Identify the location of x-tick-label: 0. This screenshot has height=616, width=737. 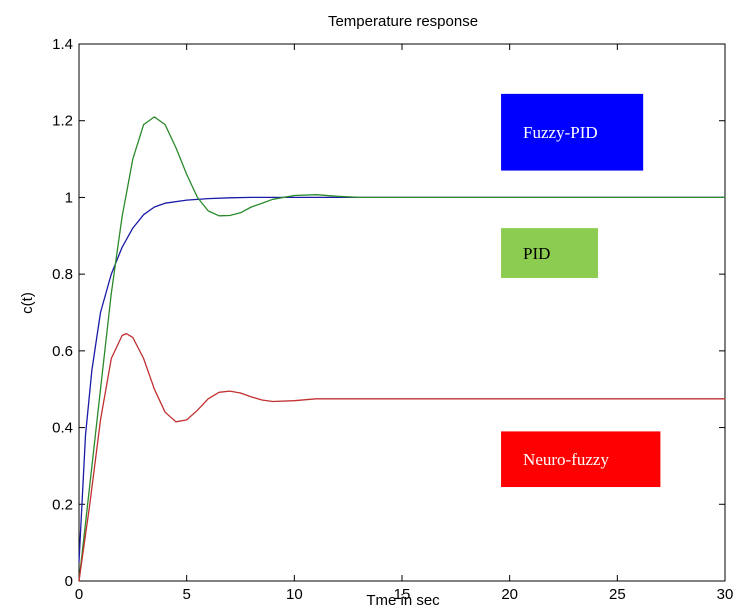
(79, 594).